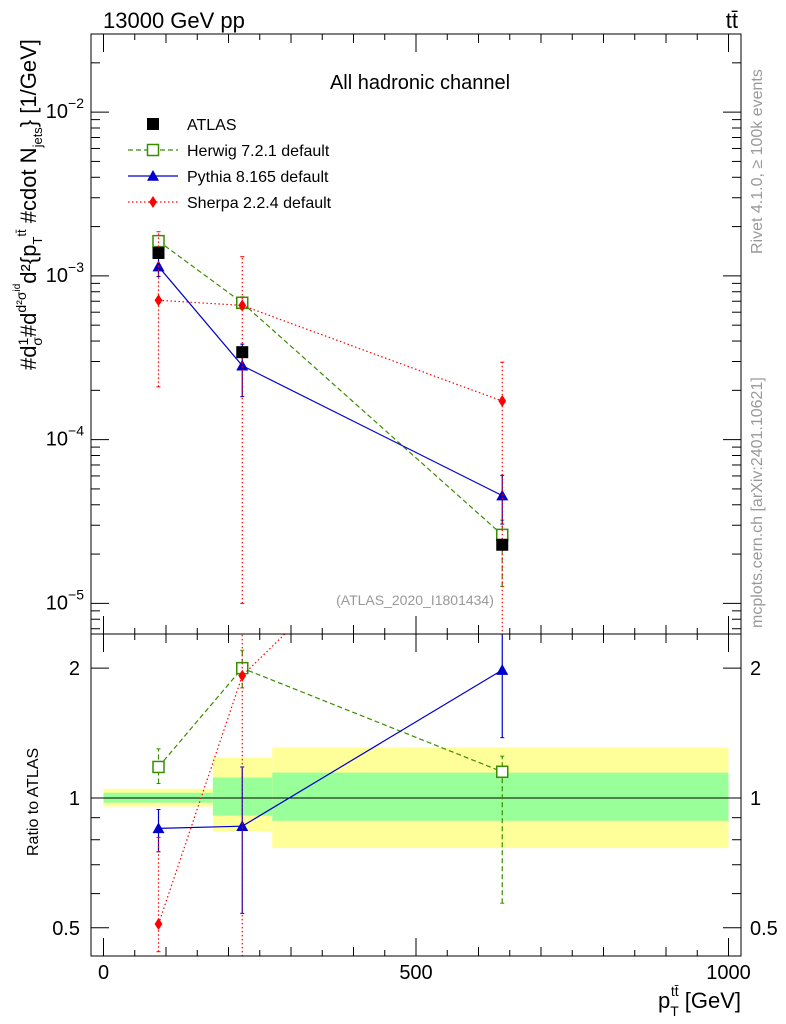 This screenshot has height=1024, width=786. Describe the element at coordinates (17, 288) in the screenshot. I see `main-ylabel-sup: id` at that location.